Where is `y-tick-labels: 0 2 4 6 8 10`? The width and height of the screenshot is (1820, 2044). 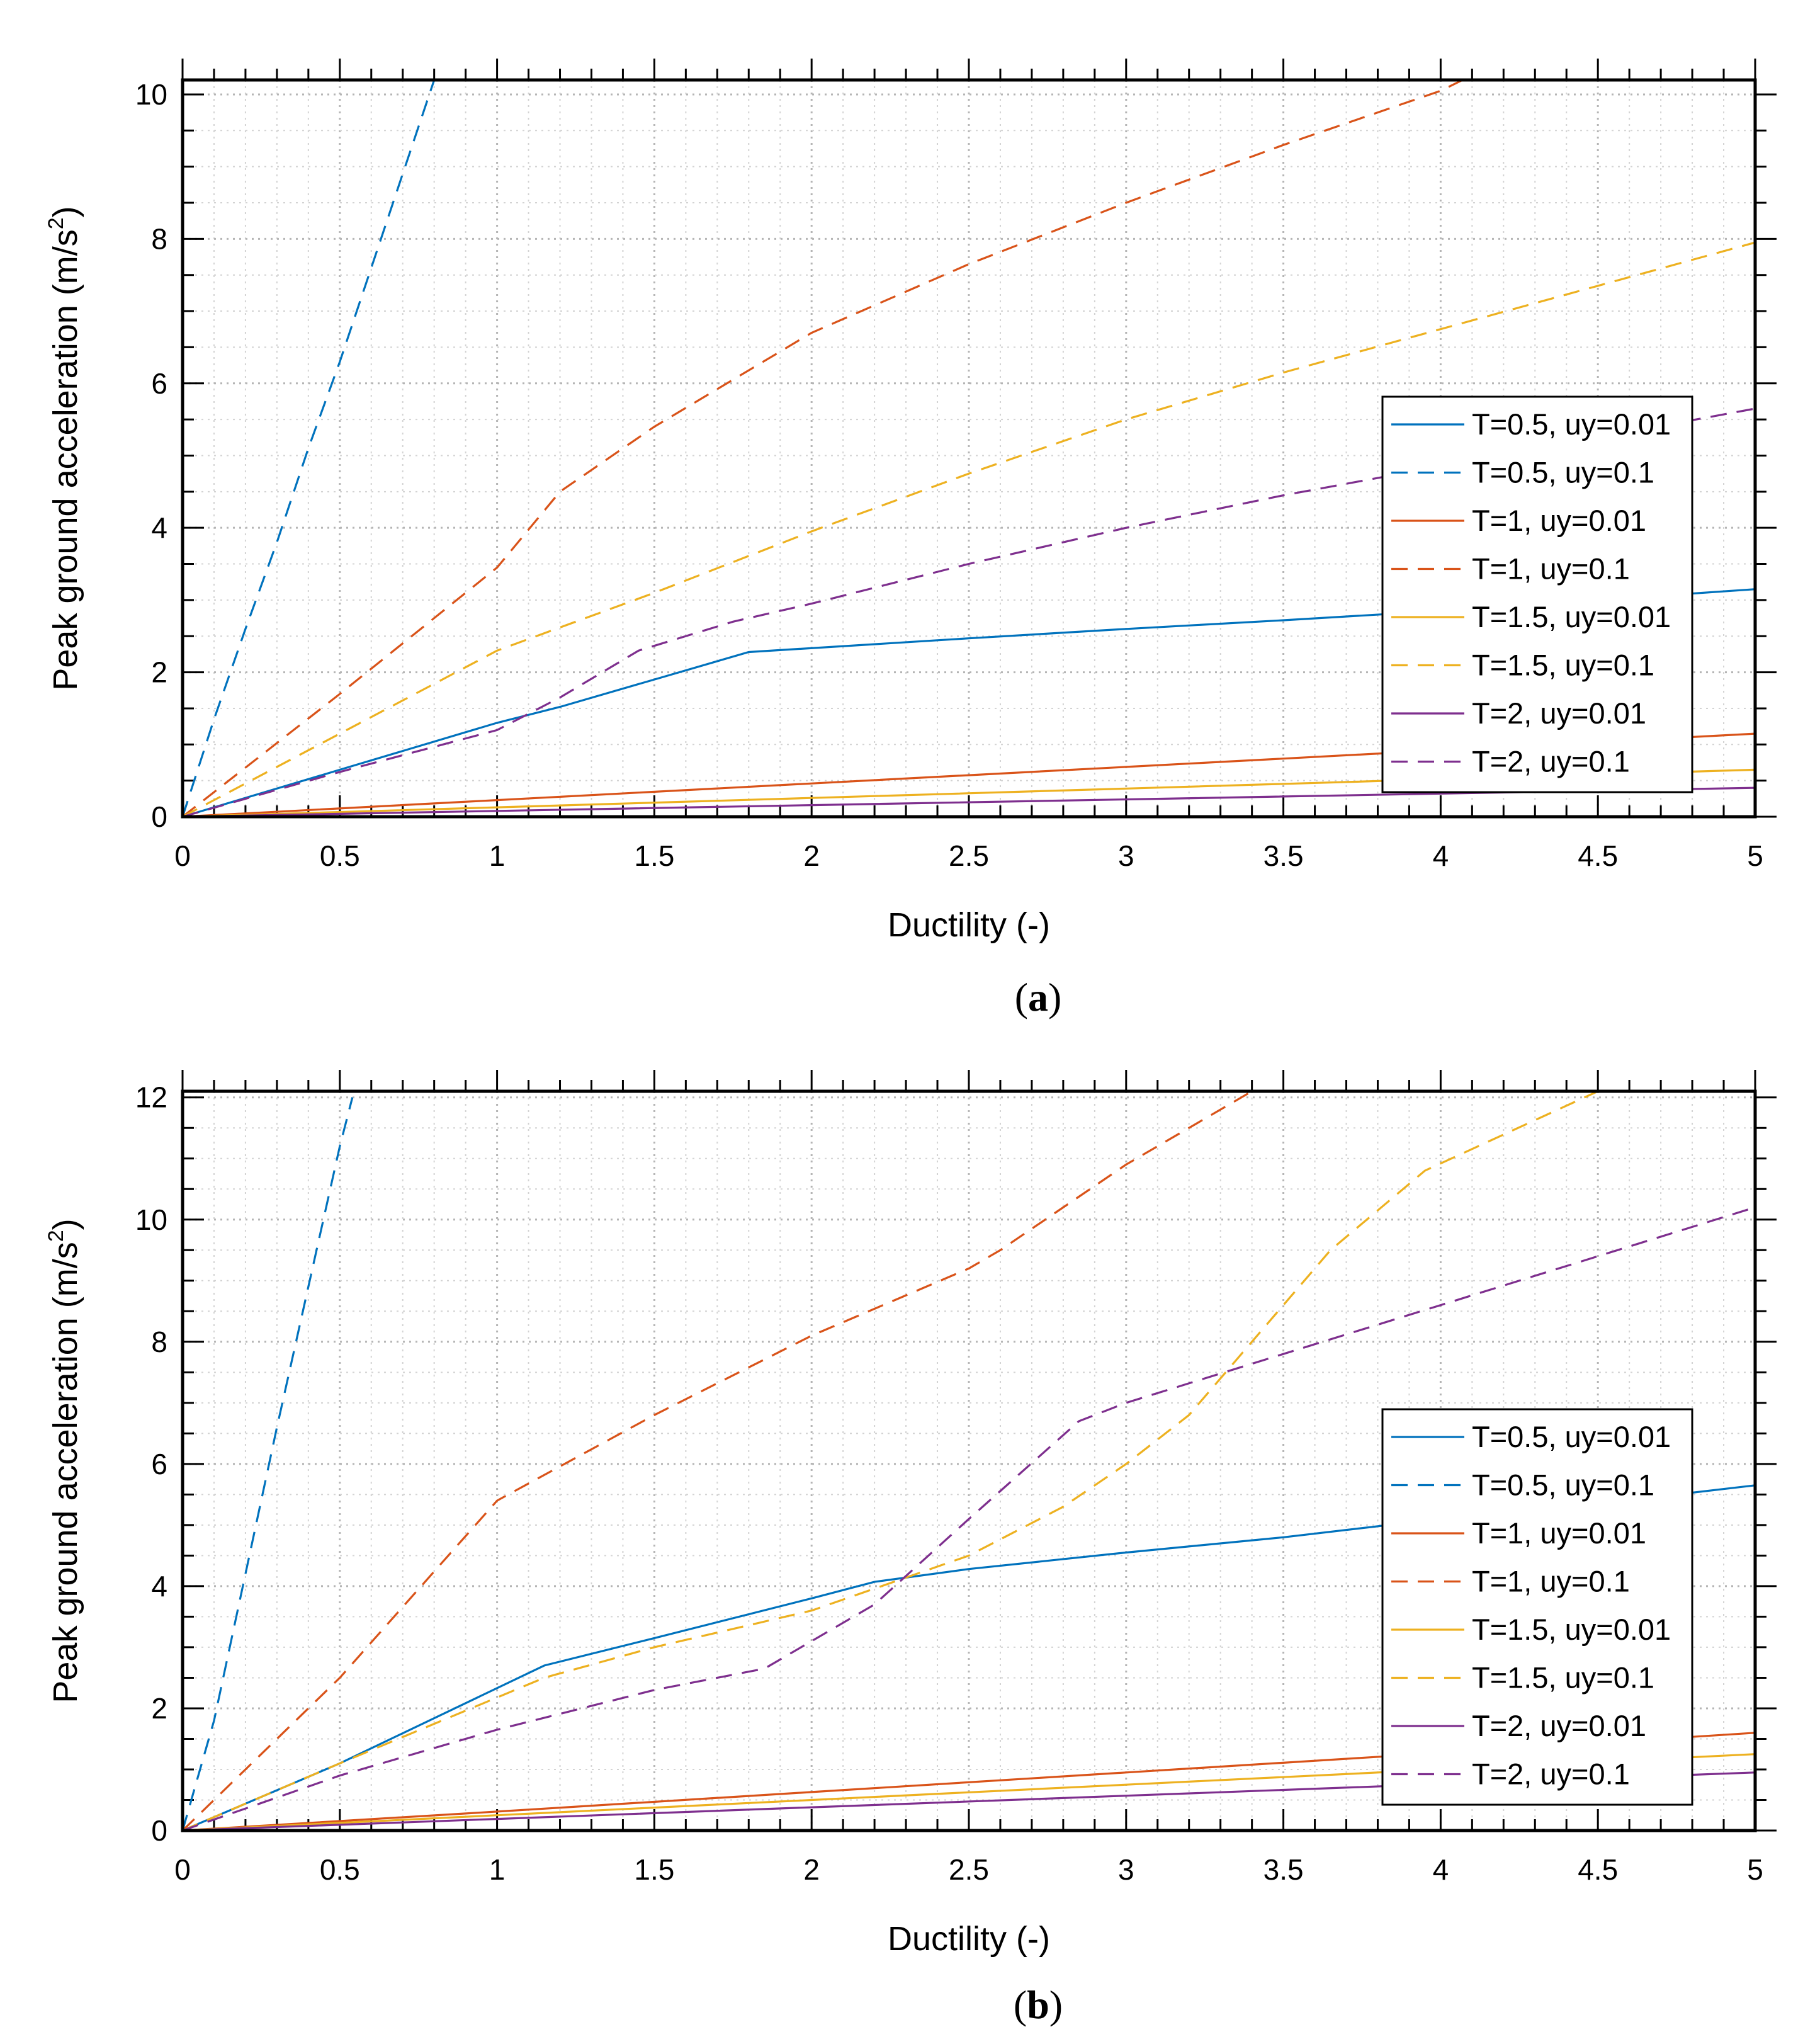 y-tick-labels: 0 2 4 6 8 10 is located at coordinates (151, 455).